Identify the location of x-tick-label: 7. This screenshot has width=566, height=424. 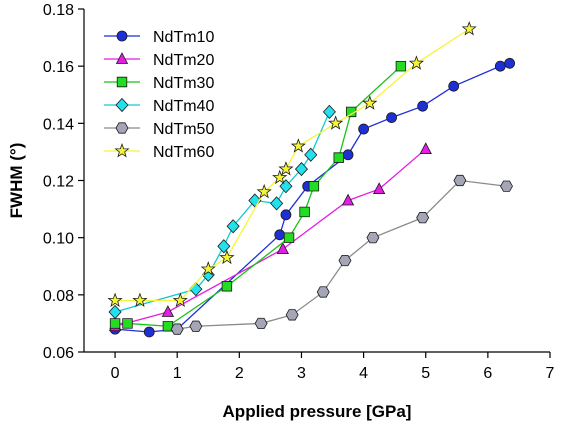
(550, 373).